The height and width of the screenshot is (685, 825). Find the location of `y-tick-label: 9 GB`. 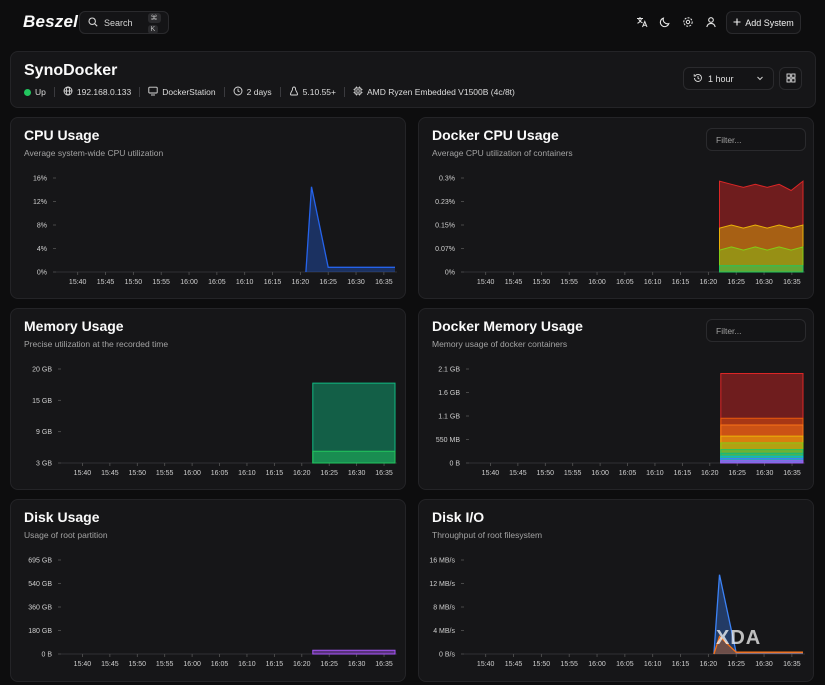

y-tick-label: 9 GB is located at coordinates (44, 432).